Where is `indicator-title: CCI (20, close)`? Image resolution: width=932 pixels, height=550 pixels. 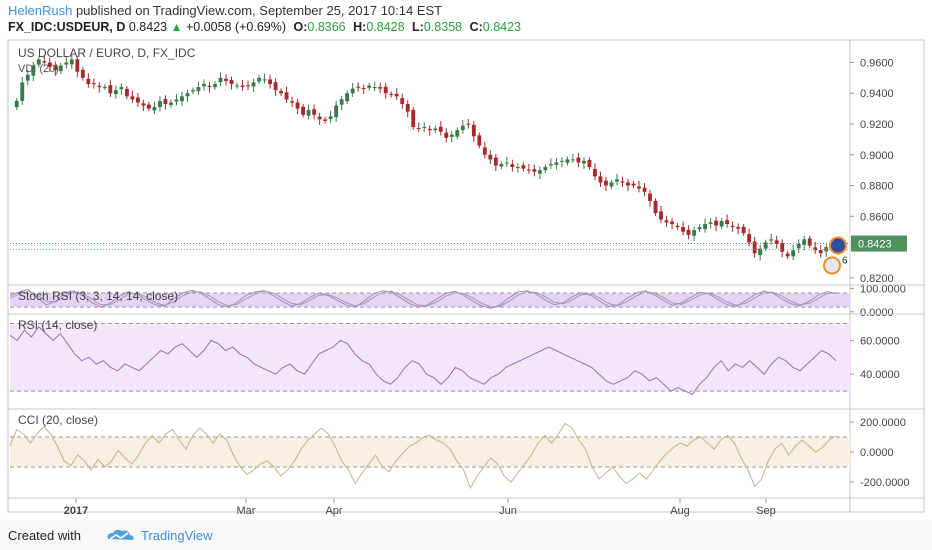 indicator-title: CCI (20, close) is located at coordinates (58, 420).